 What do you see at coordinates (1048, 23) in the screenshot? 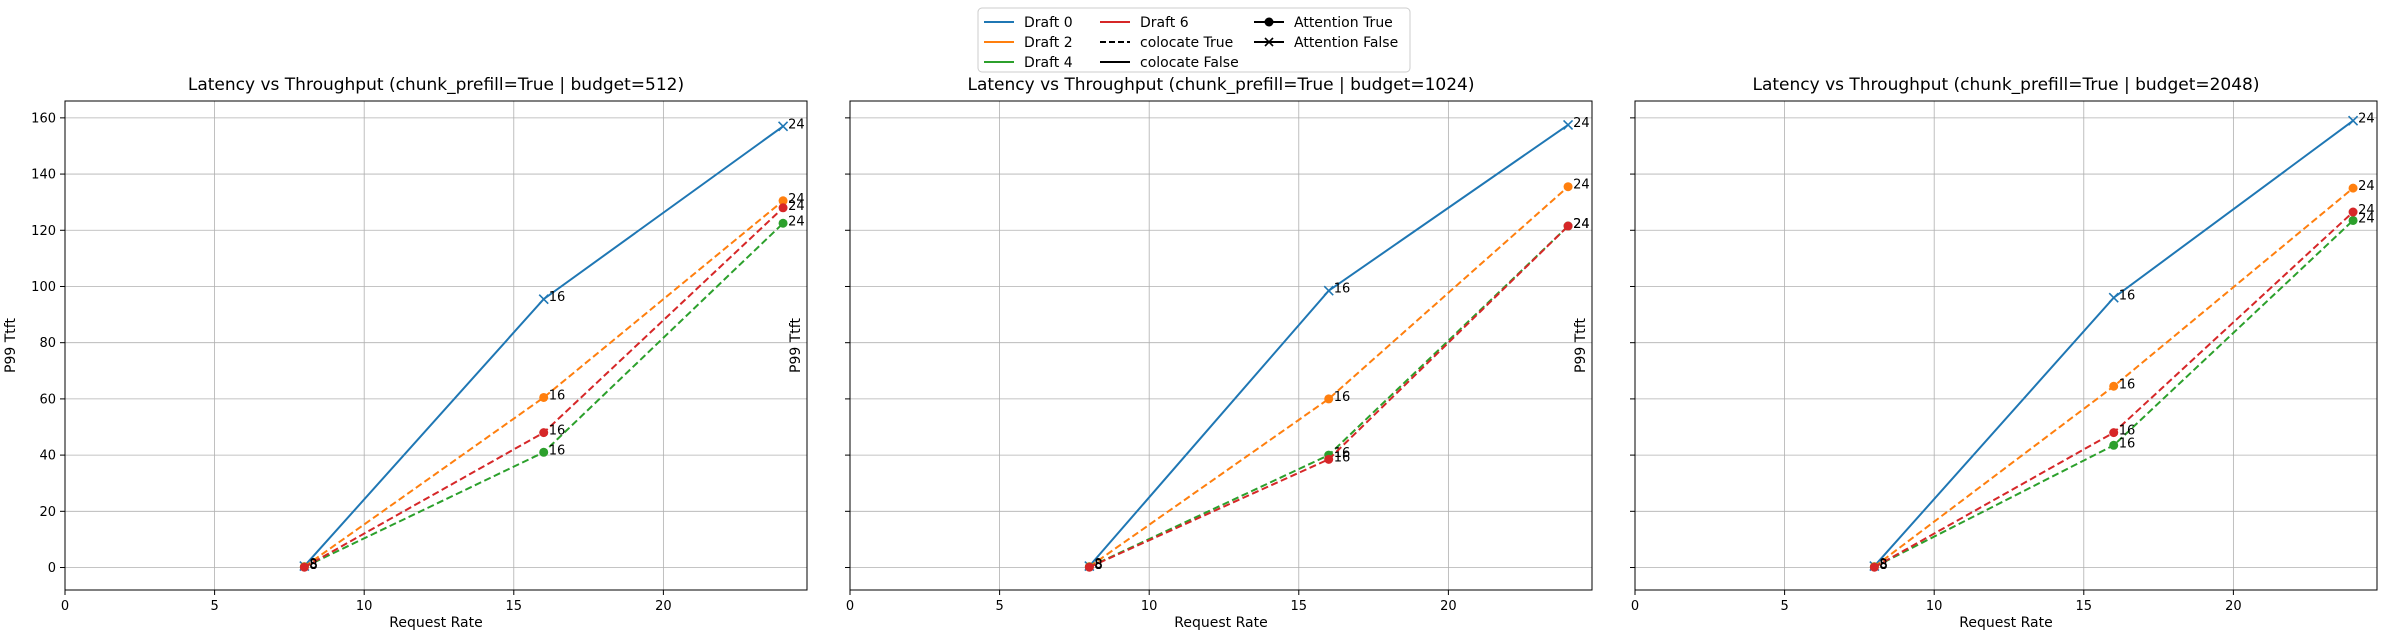
I see `legend-label: Draft 0` at bounding box center [1048, 23].